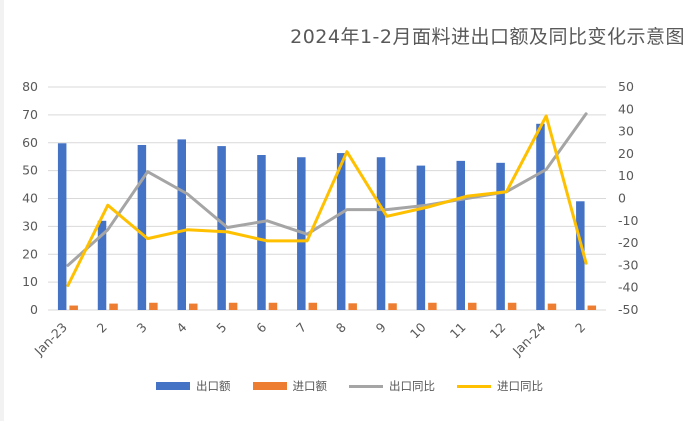 The height and width of the screenshot is (421, 699). What do you see at coordinates (366, 386) in the screenshot?
I see `legend-swatch-export-yoy` at bounding box center [366, 386].